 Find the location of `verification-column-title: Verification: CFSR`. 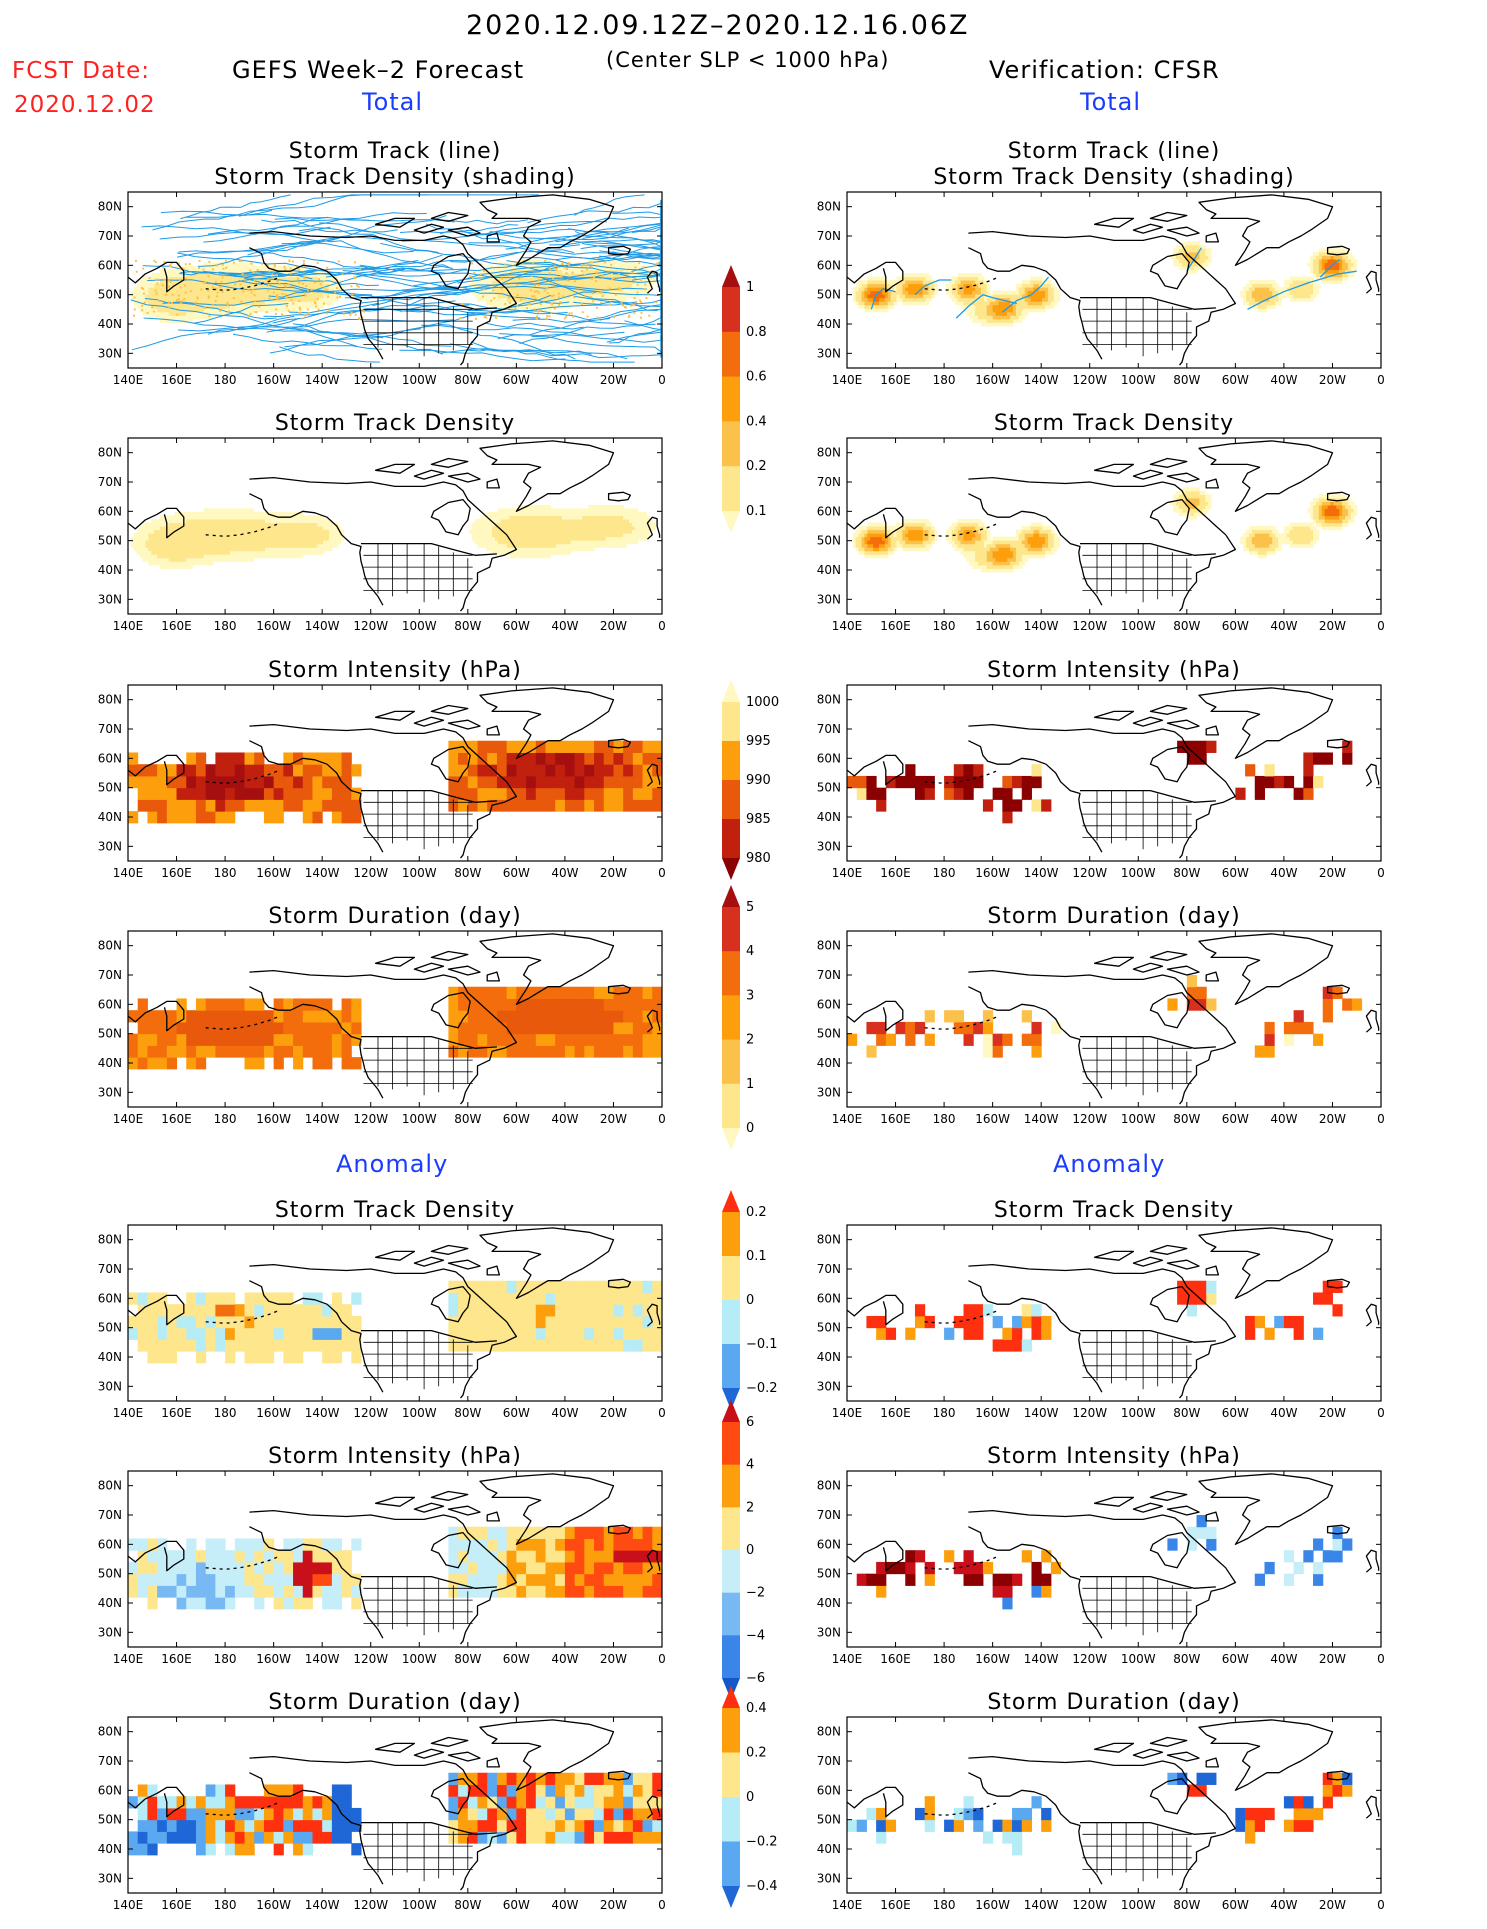

verification-column-title: Verification: CFSR is located at coordinates (1104, 70).